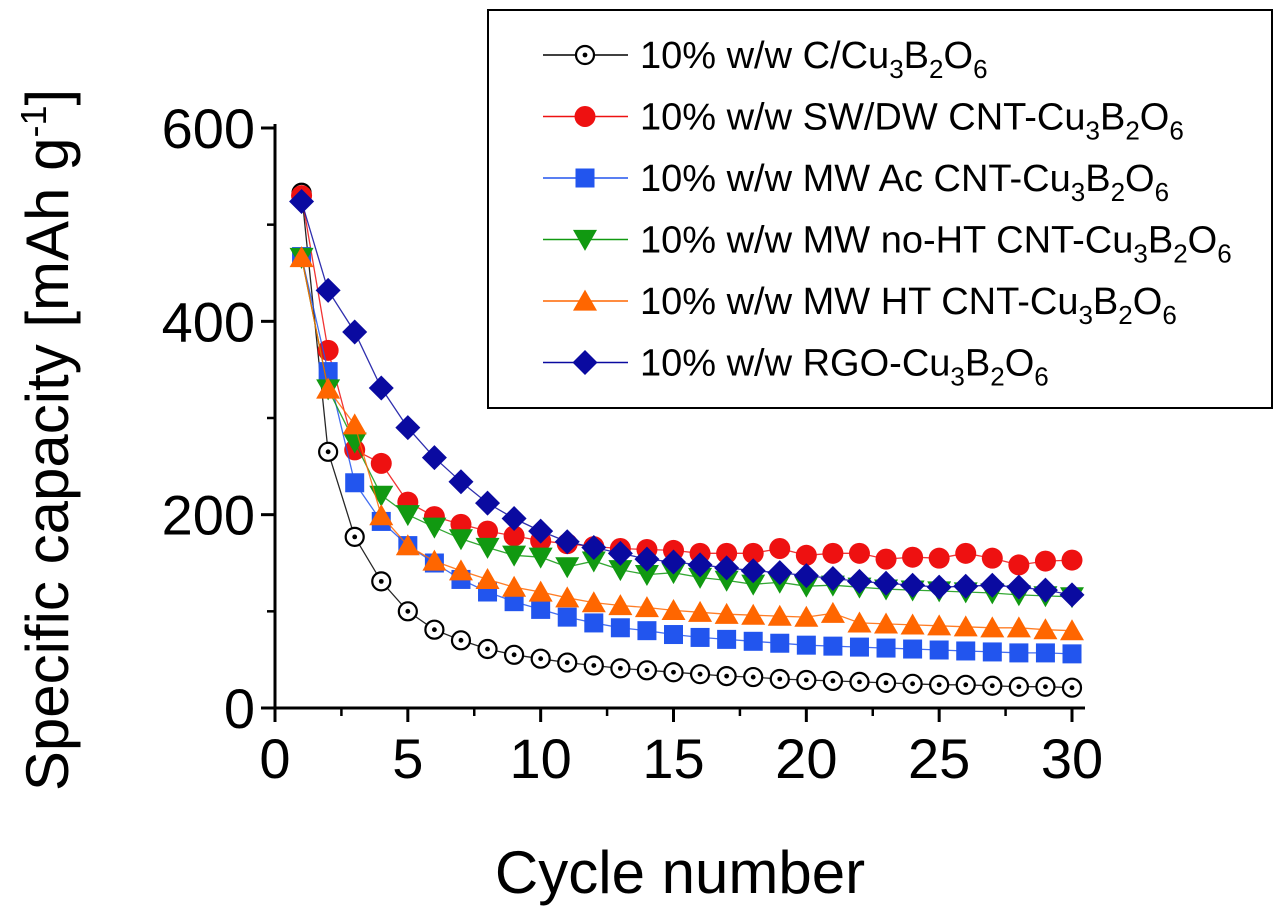 The image size is (1280, 907). I want to click on y-tick-label: 200, so click(208, 515).